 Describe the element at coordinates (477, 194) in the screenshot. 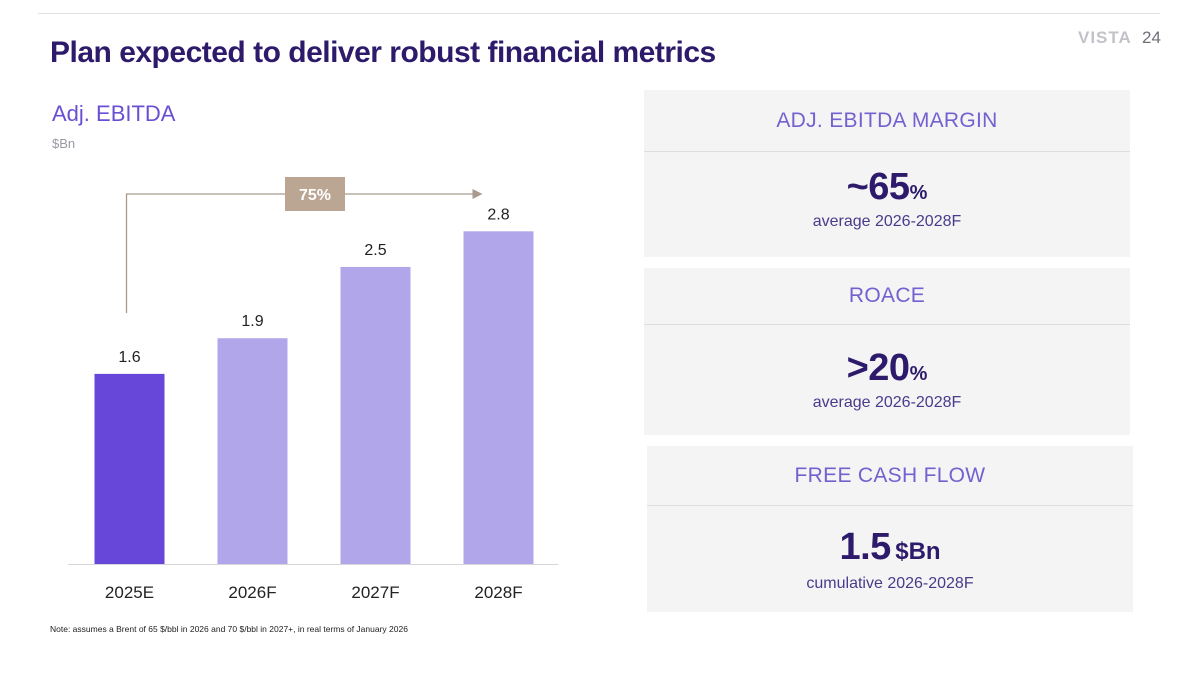

I see `growth-arrow-head` at that location.